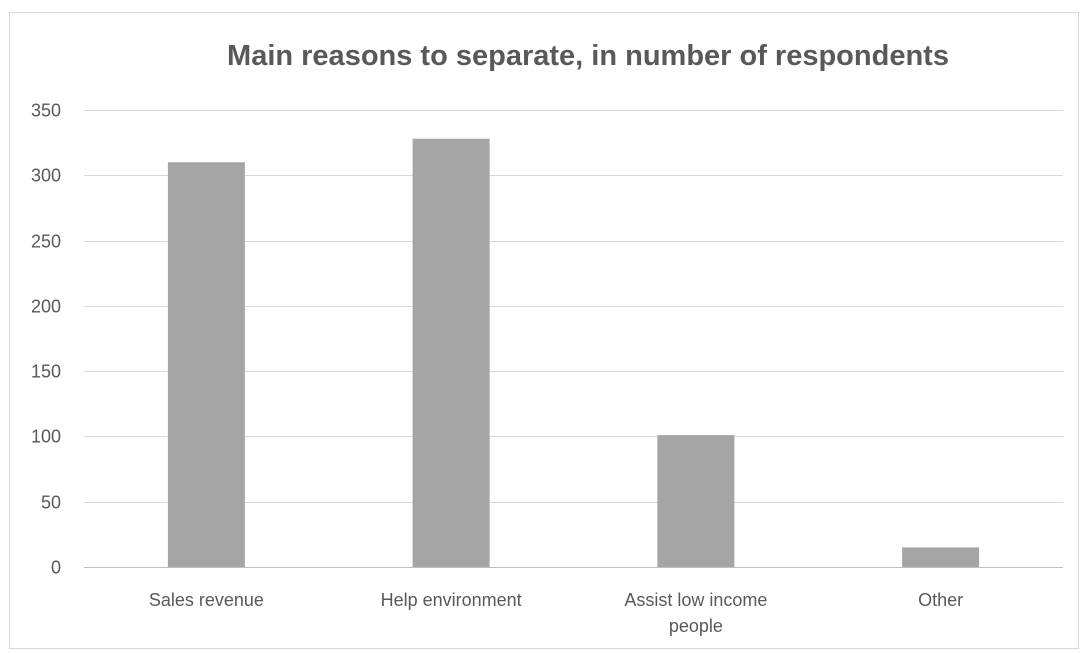 The width and height of the screenshot is (1083, 653). I want to click on x-category-label: Other, so click(940, 600).